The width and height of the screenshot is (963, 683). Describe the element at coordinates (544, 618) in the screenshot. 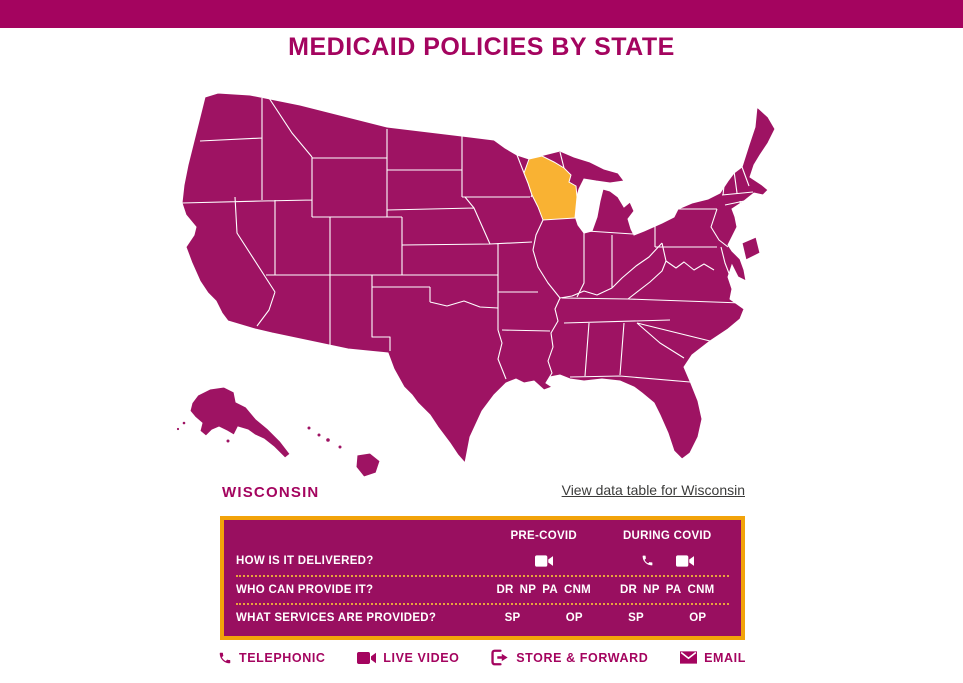

I see `pre-covid-services: SP OP` at that location.